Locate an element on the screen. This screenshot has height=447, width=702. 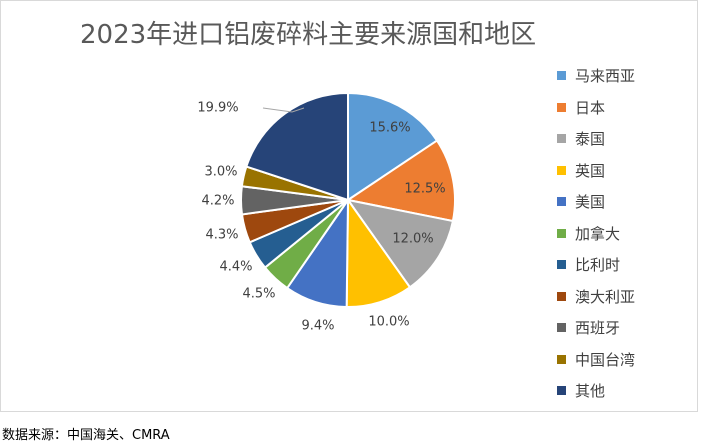
legend-label: 其他 is located at coordinates (590, 391).